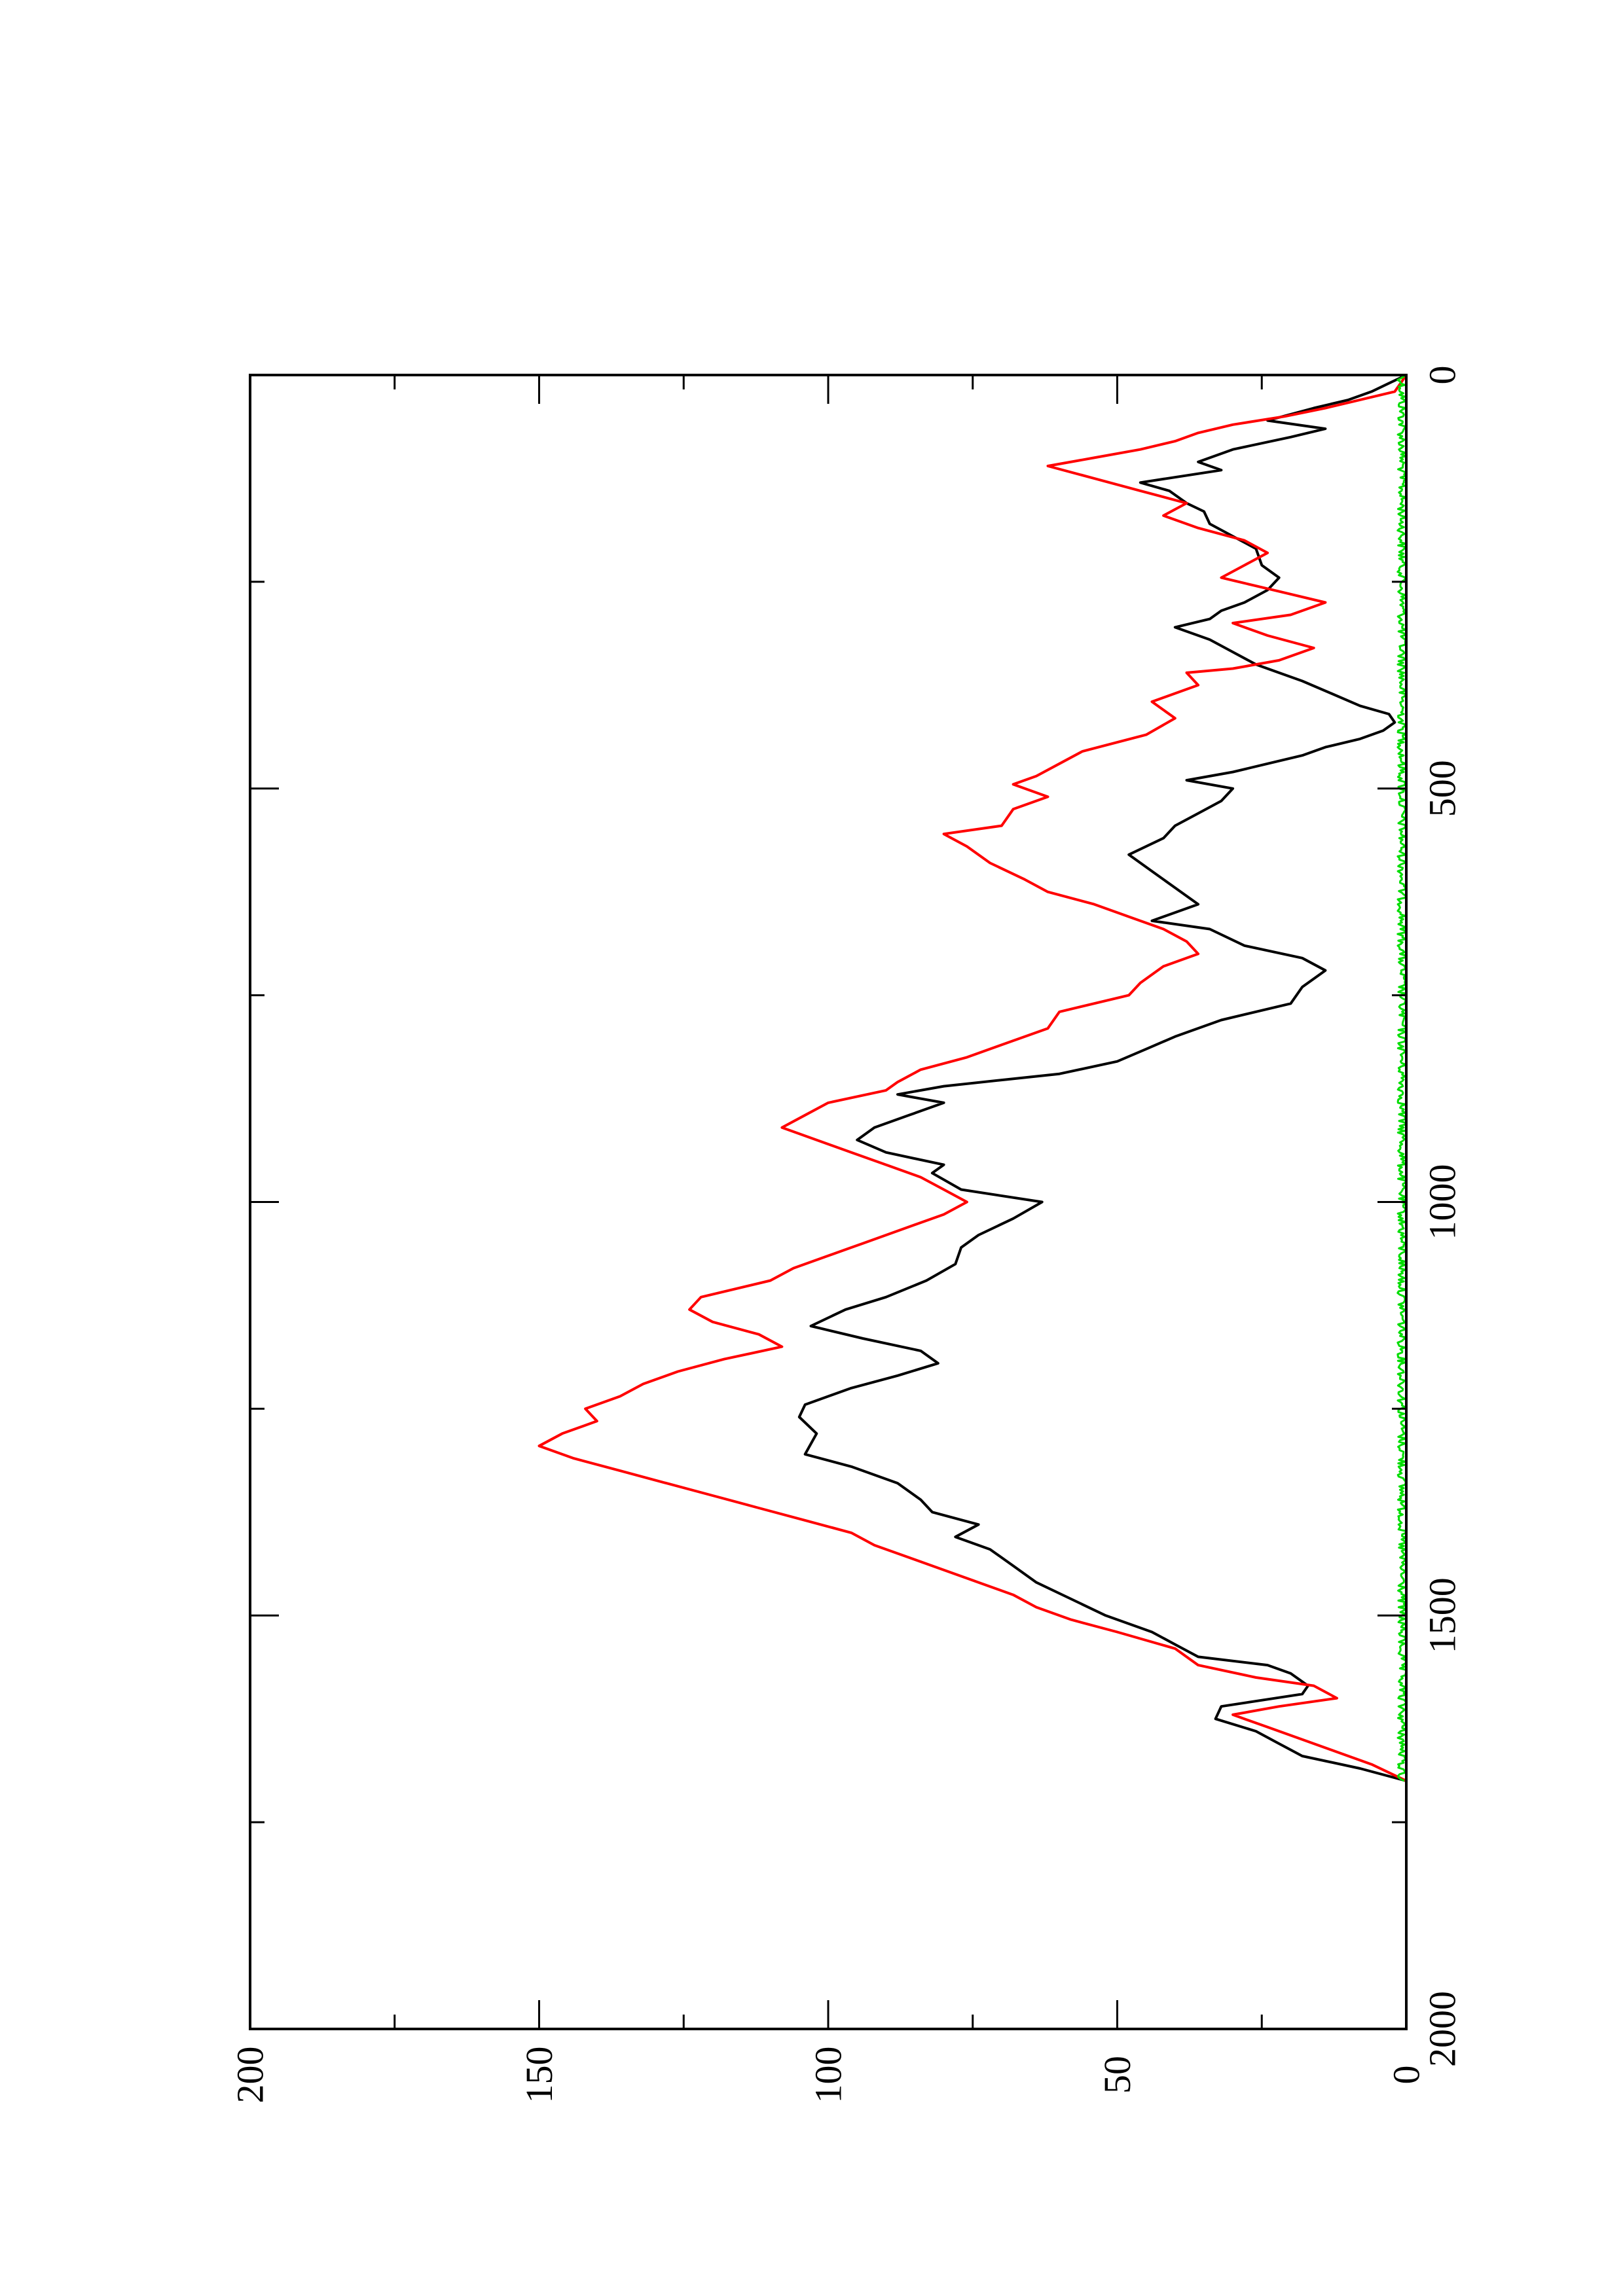 The width and height of the screenshot is (1623, 2296). I want to click on y-tick-label: 100, so click(828, 2075).